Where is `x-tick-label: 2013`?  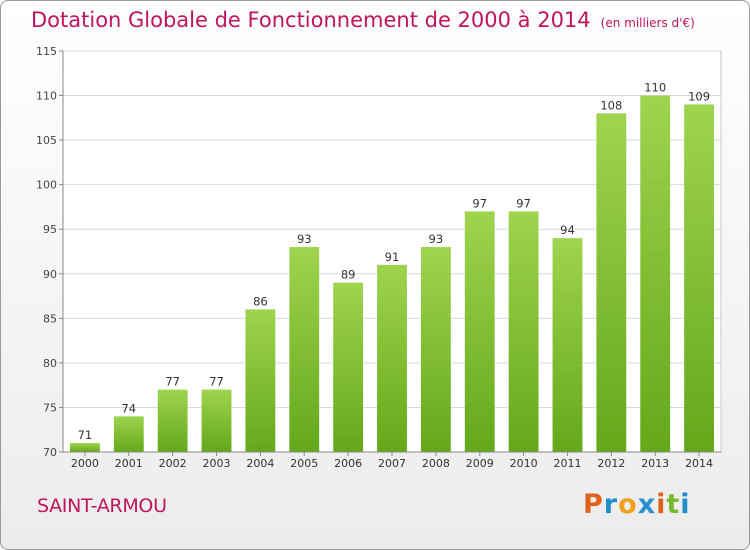 x-tick-label: 2013 is located at coordinates (655, 463).